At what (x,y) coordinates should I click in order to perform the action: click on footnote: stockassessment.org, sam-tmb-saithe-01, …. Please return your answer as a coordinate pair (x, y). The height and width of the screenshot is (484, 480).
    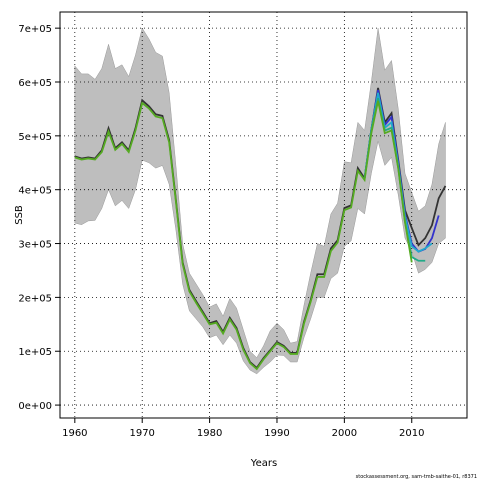
    Looking at the image, I should click on (416, 477).